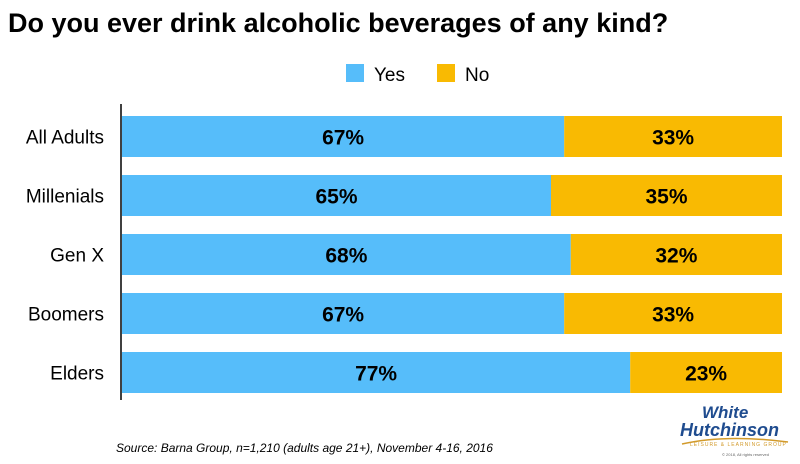 The image size is (800, 464). Describe the element at coordinates (477, 75) in the screenshot. I see `legend-label-no: No` at that location.